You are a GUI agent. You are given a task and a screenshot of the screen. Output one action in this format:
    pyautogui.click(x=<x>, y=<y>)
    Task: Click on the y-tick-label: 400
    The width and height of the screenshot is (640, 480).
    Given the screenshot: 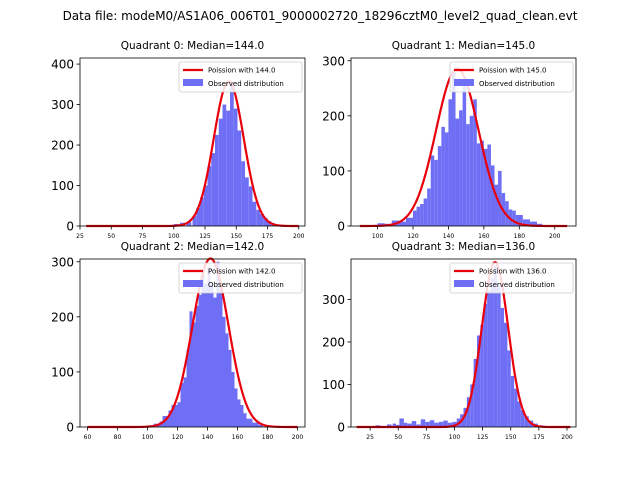 What is the action you would take?
    pyautogui.click(x=62, y=65)
    